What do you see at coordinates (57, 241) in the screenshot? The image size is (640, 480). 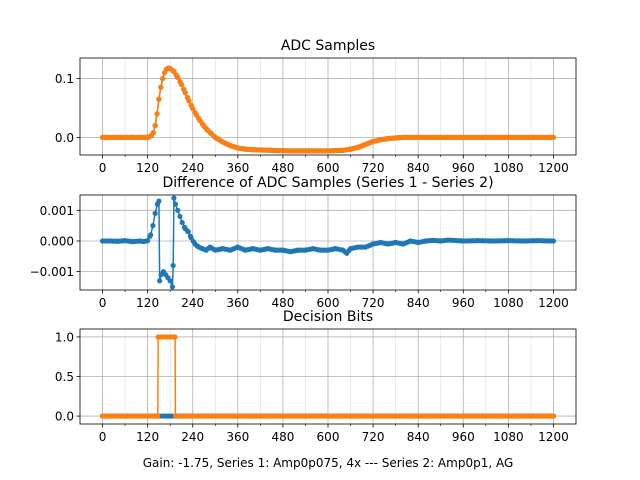 I see `y-tick-label: 0.000` at bounding box center [57, 241].